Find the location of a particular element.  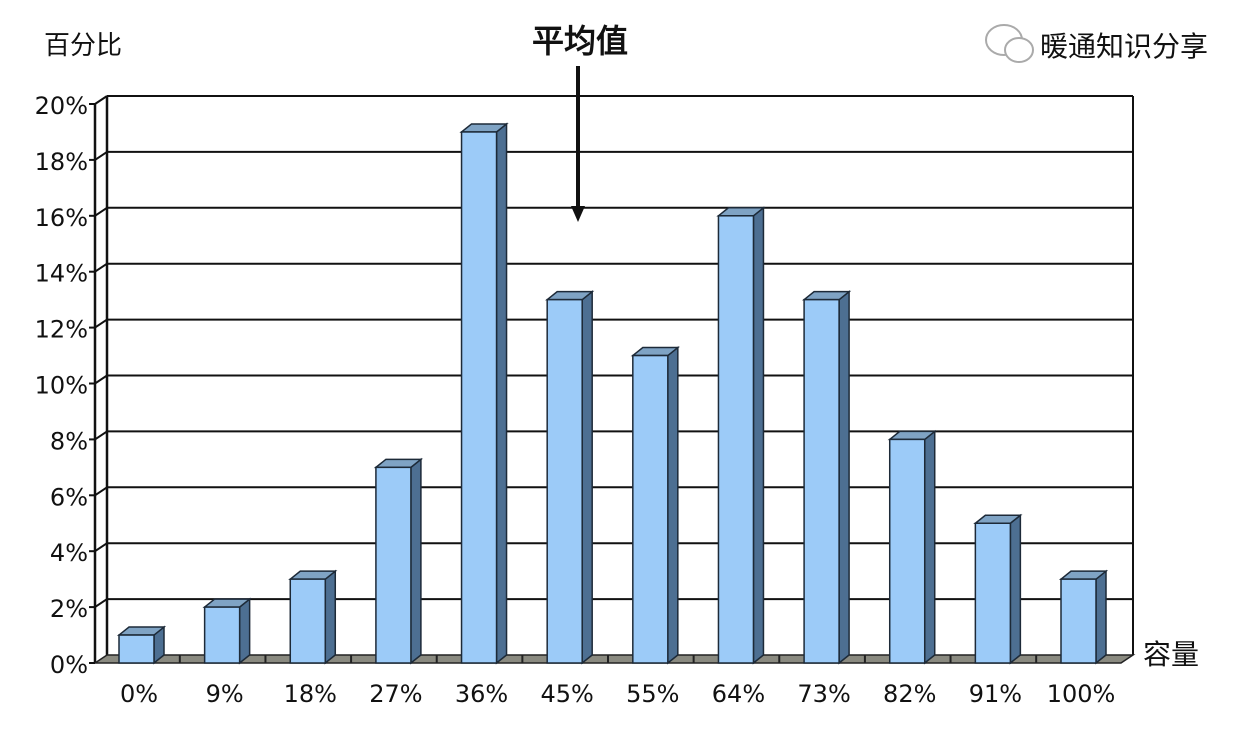

y-tick-label: 10% is located at coordinates (61, 386).